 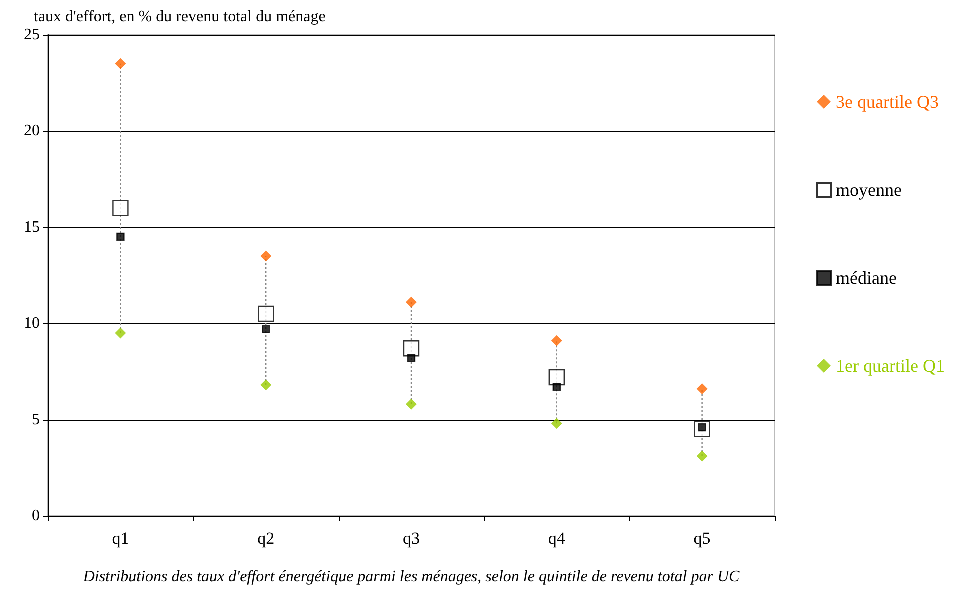 What do you see at coordinates (557, 538) in the screenshot?
I see `x-tick-label: q4` at bounding box center [557, 538].